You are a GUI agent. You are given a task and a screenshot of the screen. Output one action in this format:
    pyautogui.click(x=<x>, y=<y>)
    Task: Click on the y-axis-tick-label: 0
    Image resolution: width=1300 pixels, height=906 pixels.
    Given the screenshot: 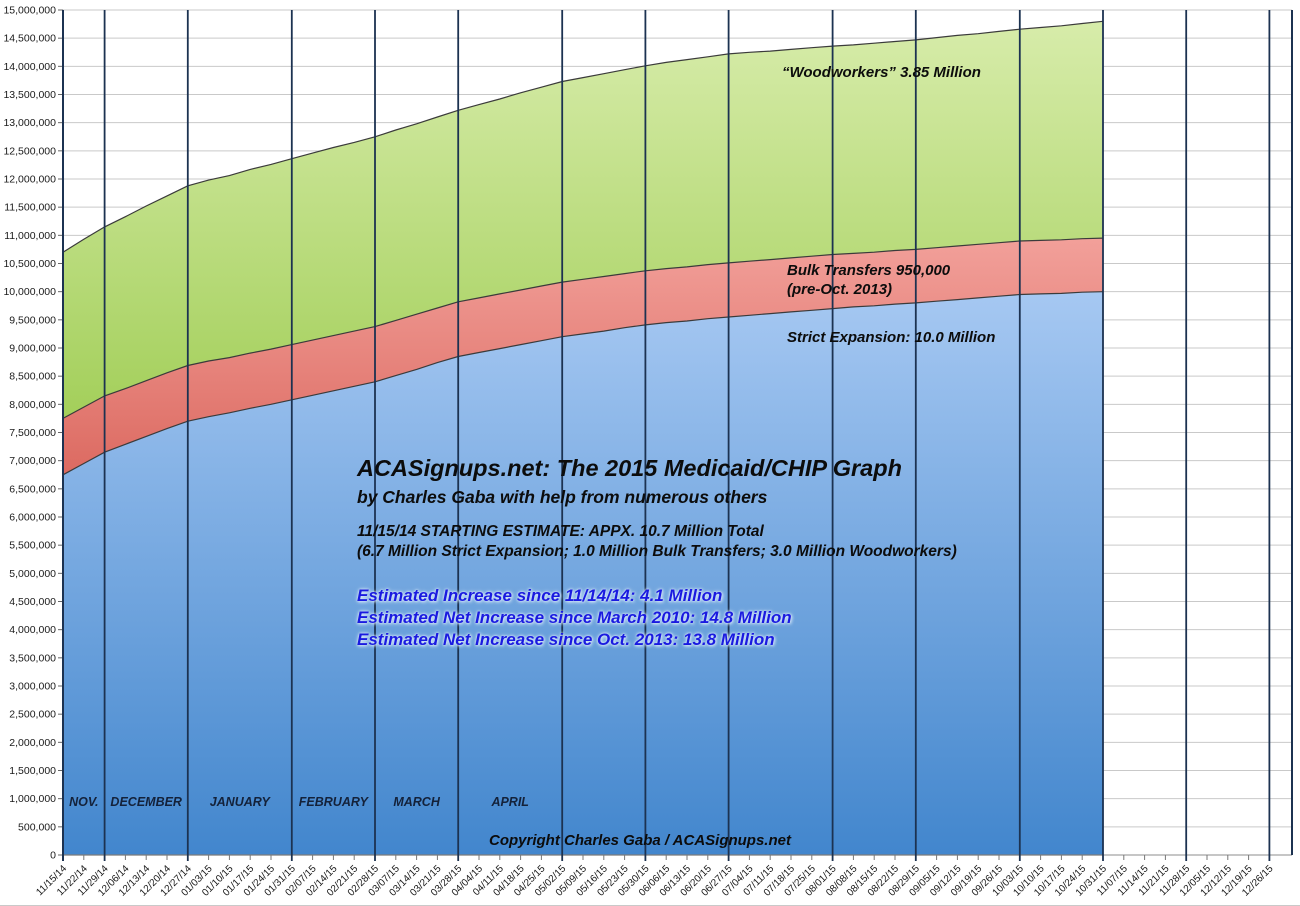 What is the action you would take?
    pyautogui.click(x=53, y=856)
    